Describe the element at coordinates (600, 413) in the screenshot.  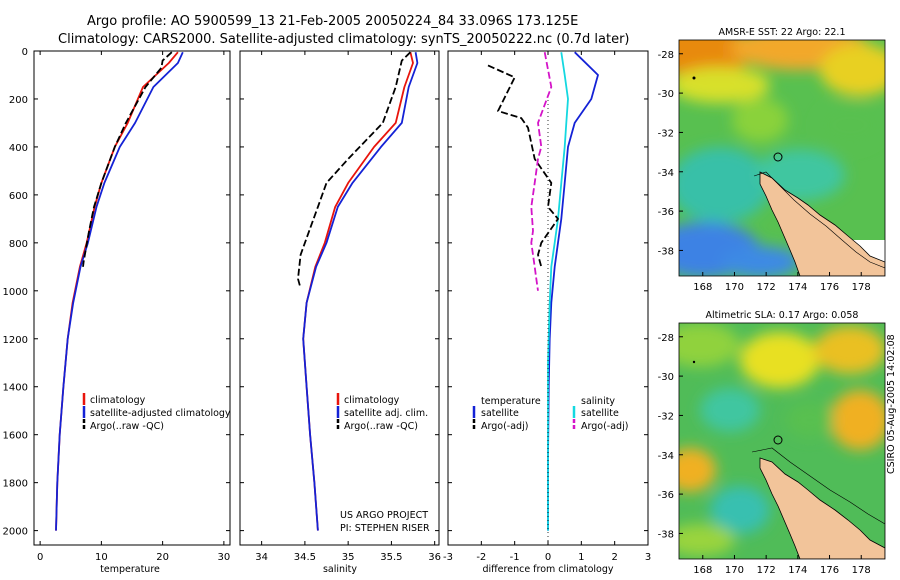
I see `legend-label-sal-satellite: satellite` at that location.